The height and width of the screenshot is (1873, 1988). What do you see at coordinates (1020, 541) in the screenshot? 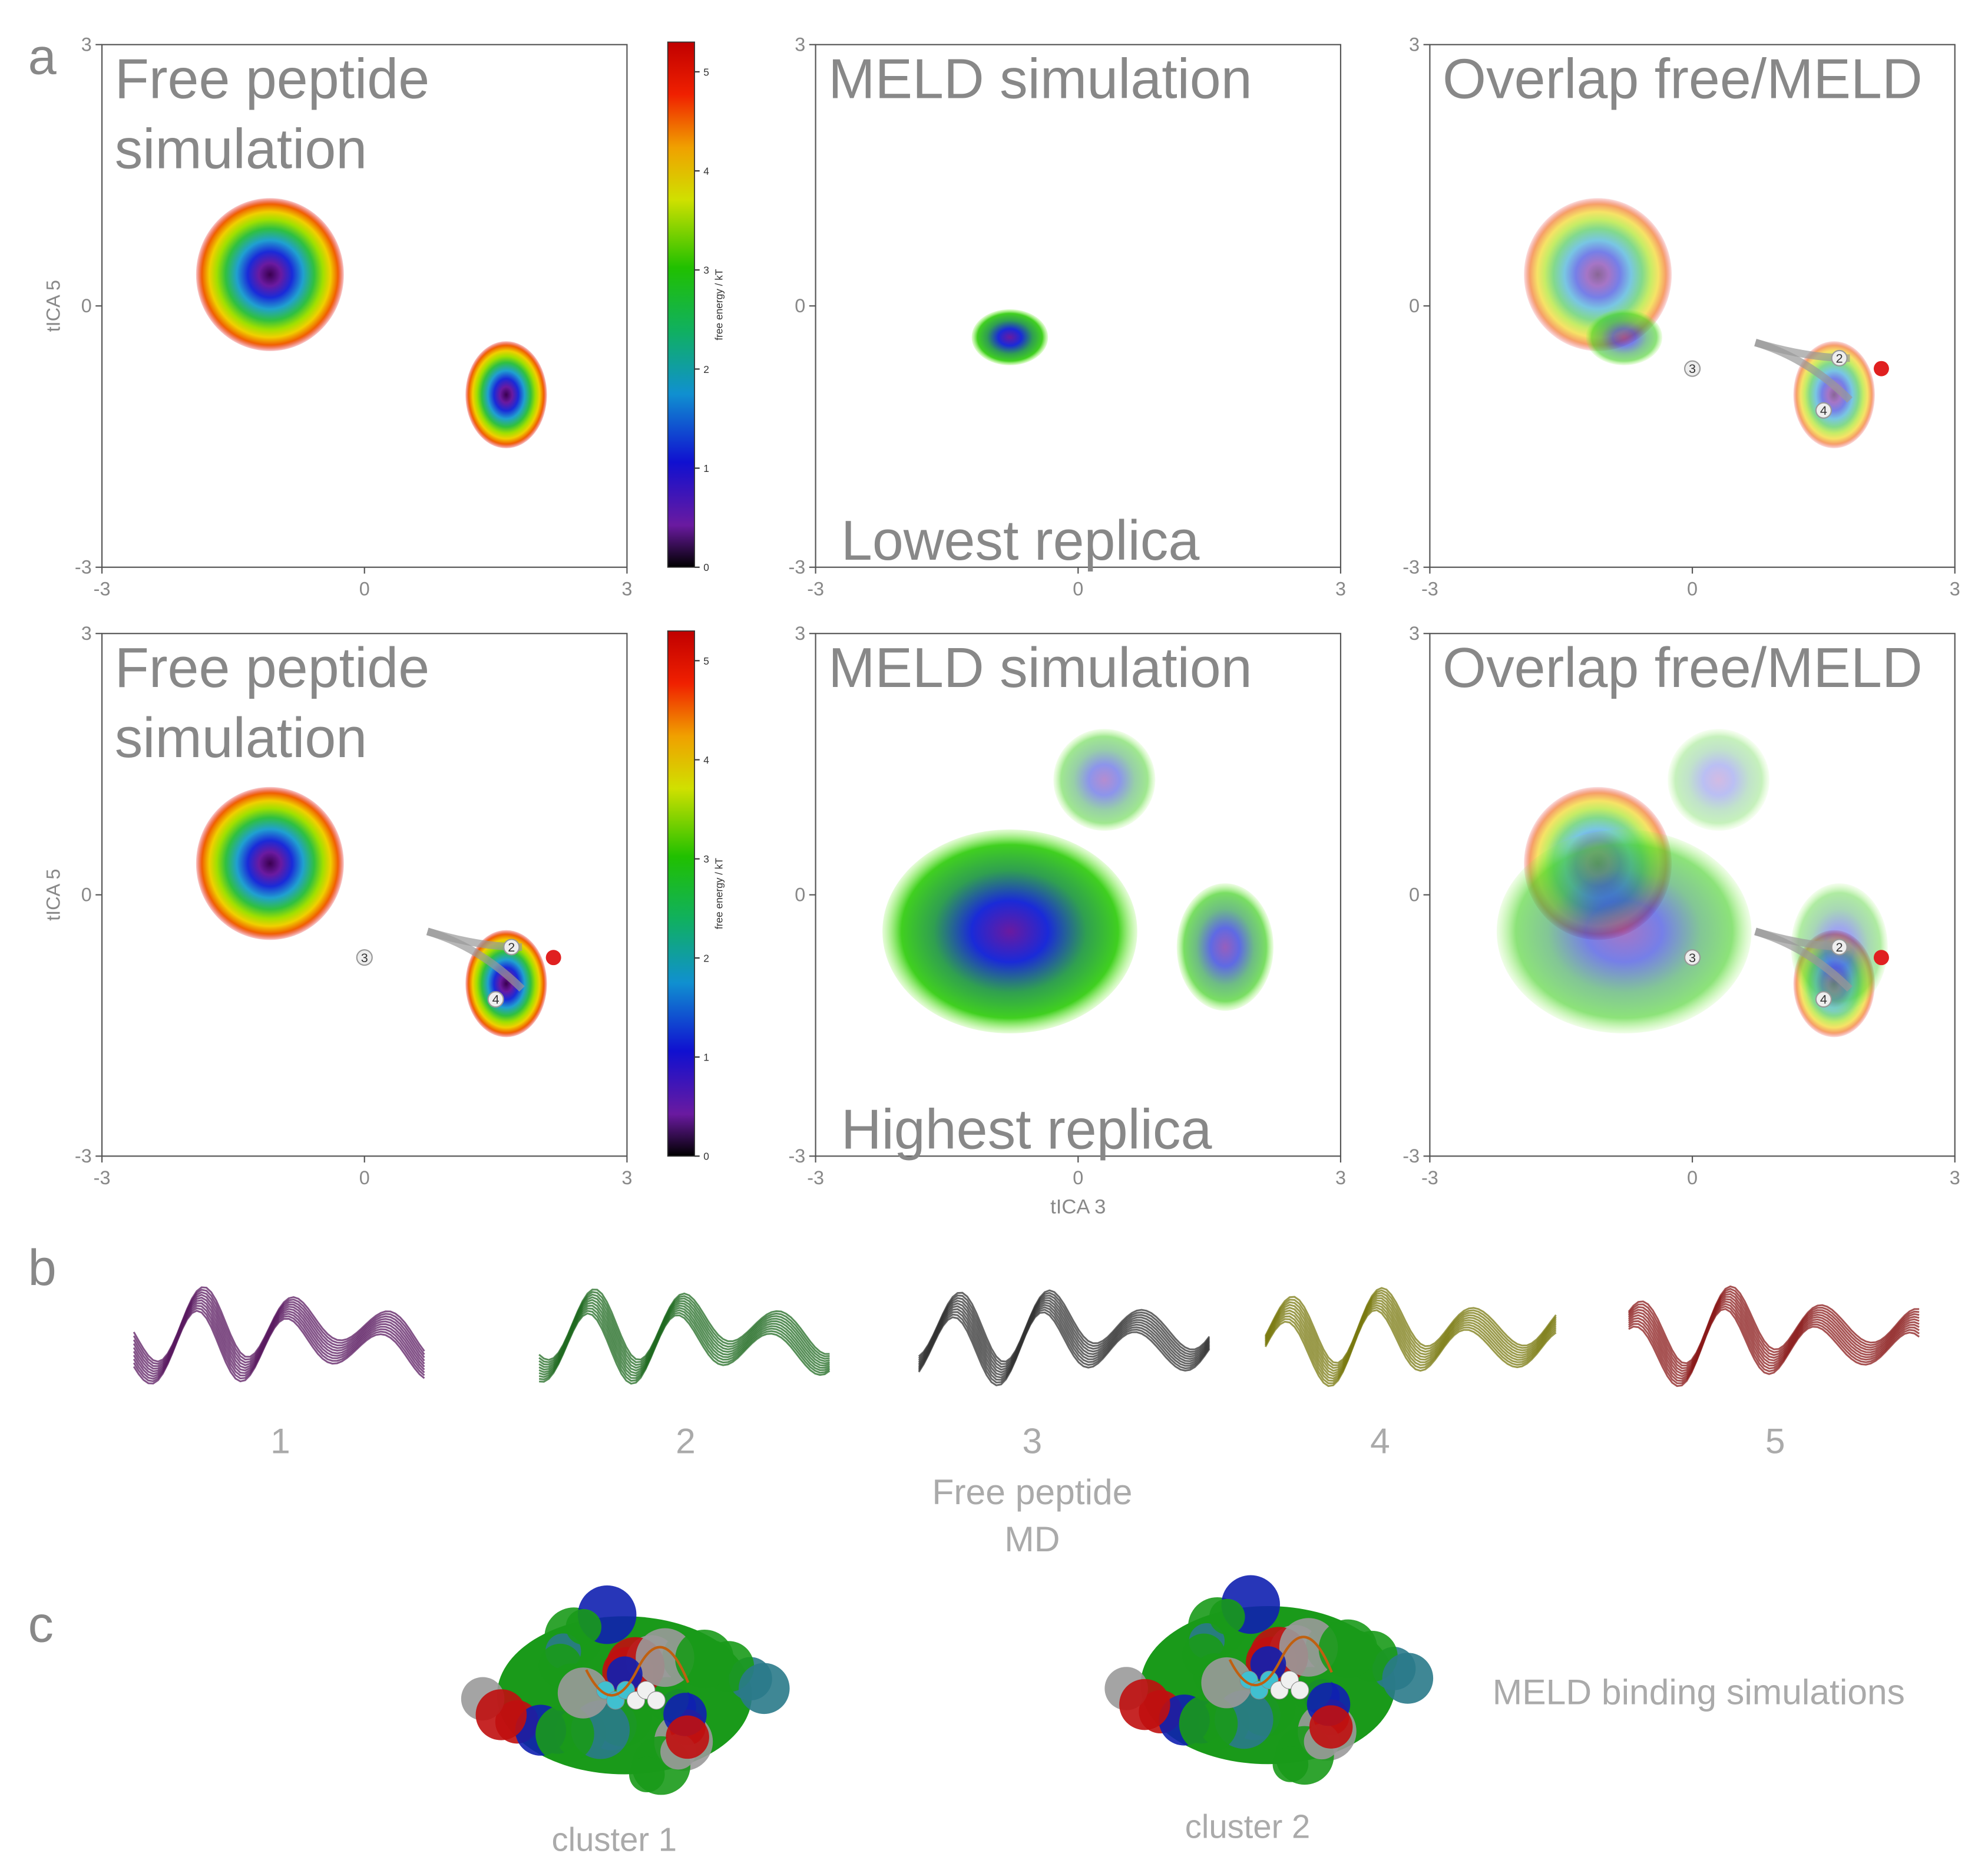
I see `plot-subtitle: Lowest replica` at bounding box center [1020, 541].